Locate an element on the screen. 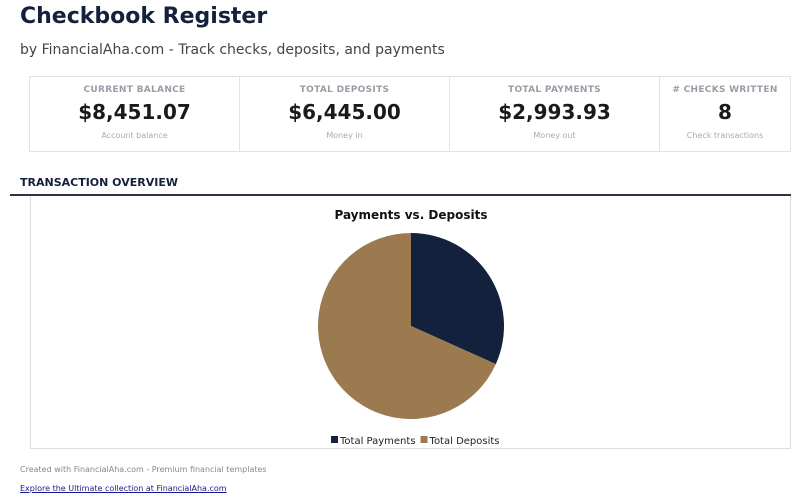 The width and height of the screenshot is (800, 502). card-total-payments: TOTAL PAYMENTS $2,993.93 Money out is located at coordinates (555, 114).